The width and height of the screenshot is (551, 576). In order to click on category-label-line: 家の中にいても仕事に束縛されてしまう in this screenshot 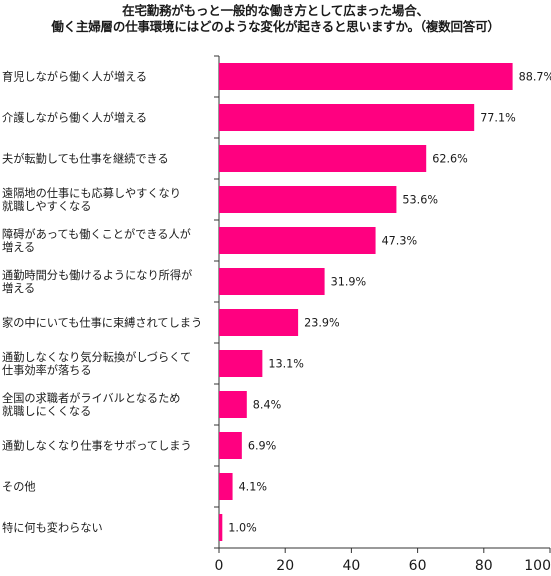, I will do `click(102, 323)`.